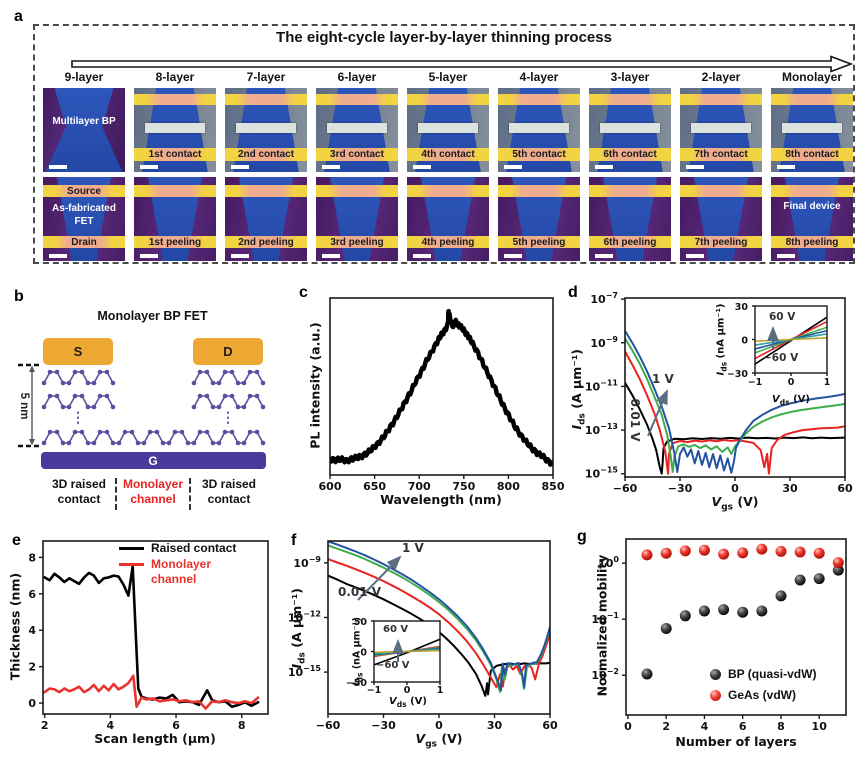 The height and width of the screenshot is (761, 865). Describe the element at coordinates (635, 420) in the screenshot. I see `d-vds-low-annotation: 0.01 V` at that location.